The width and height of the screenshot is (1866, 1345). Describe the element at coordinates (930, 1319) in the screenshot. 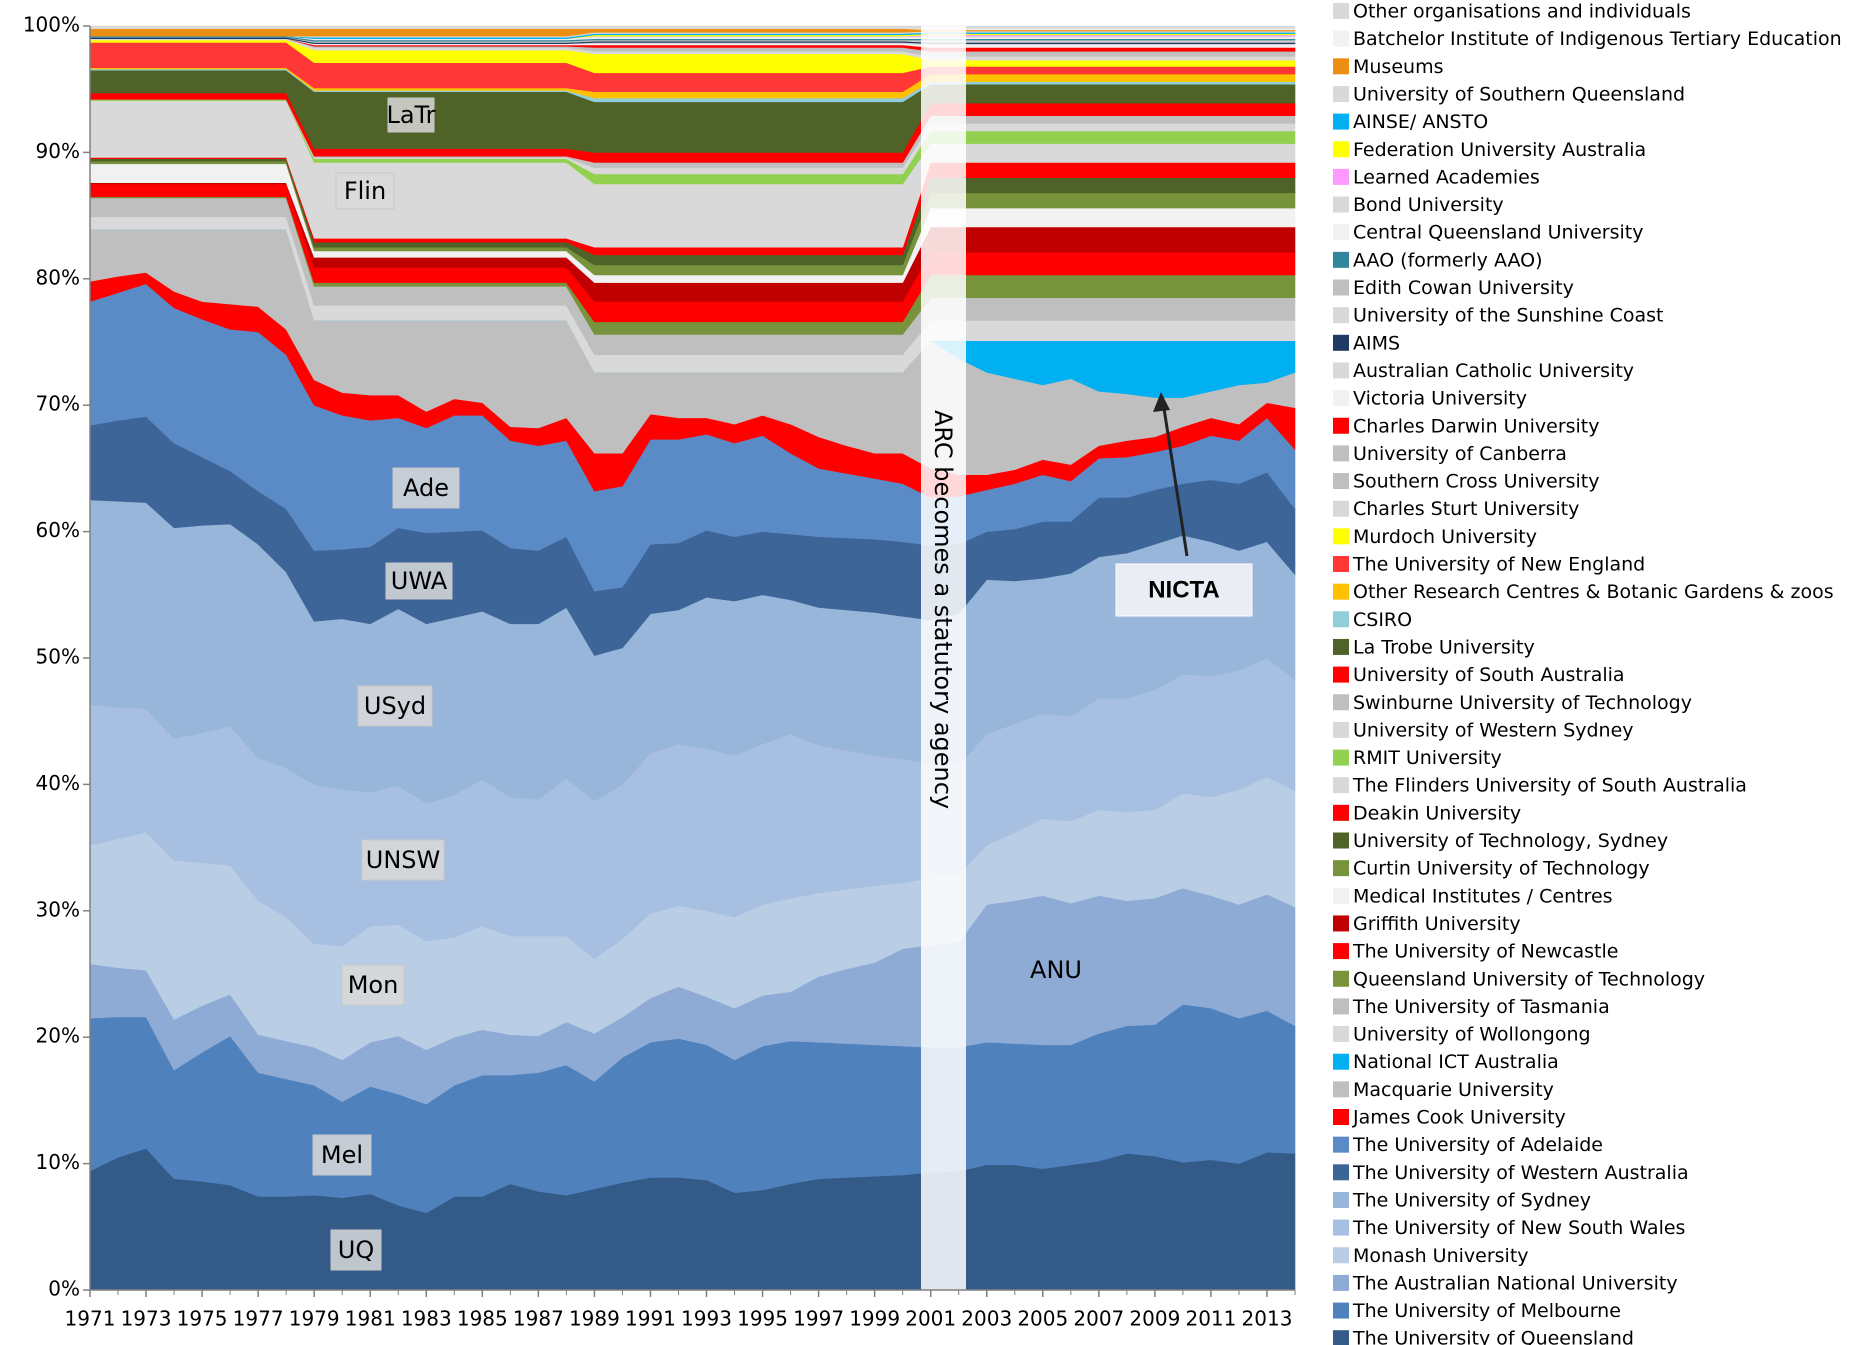

I see `x-tick-label: 2001` at that location.